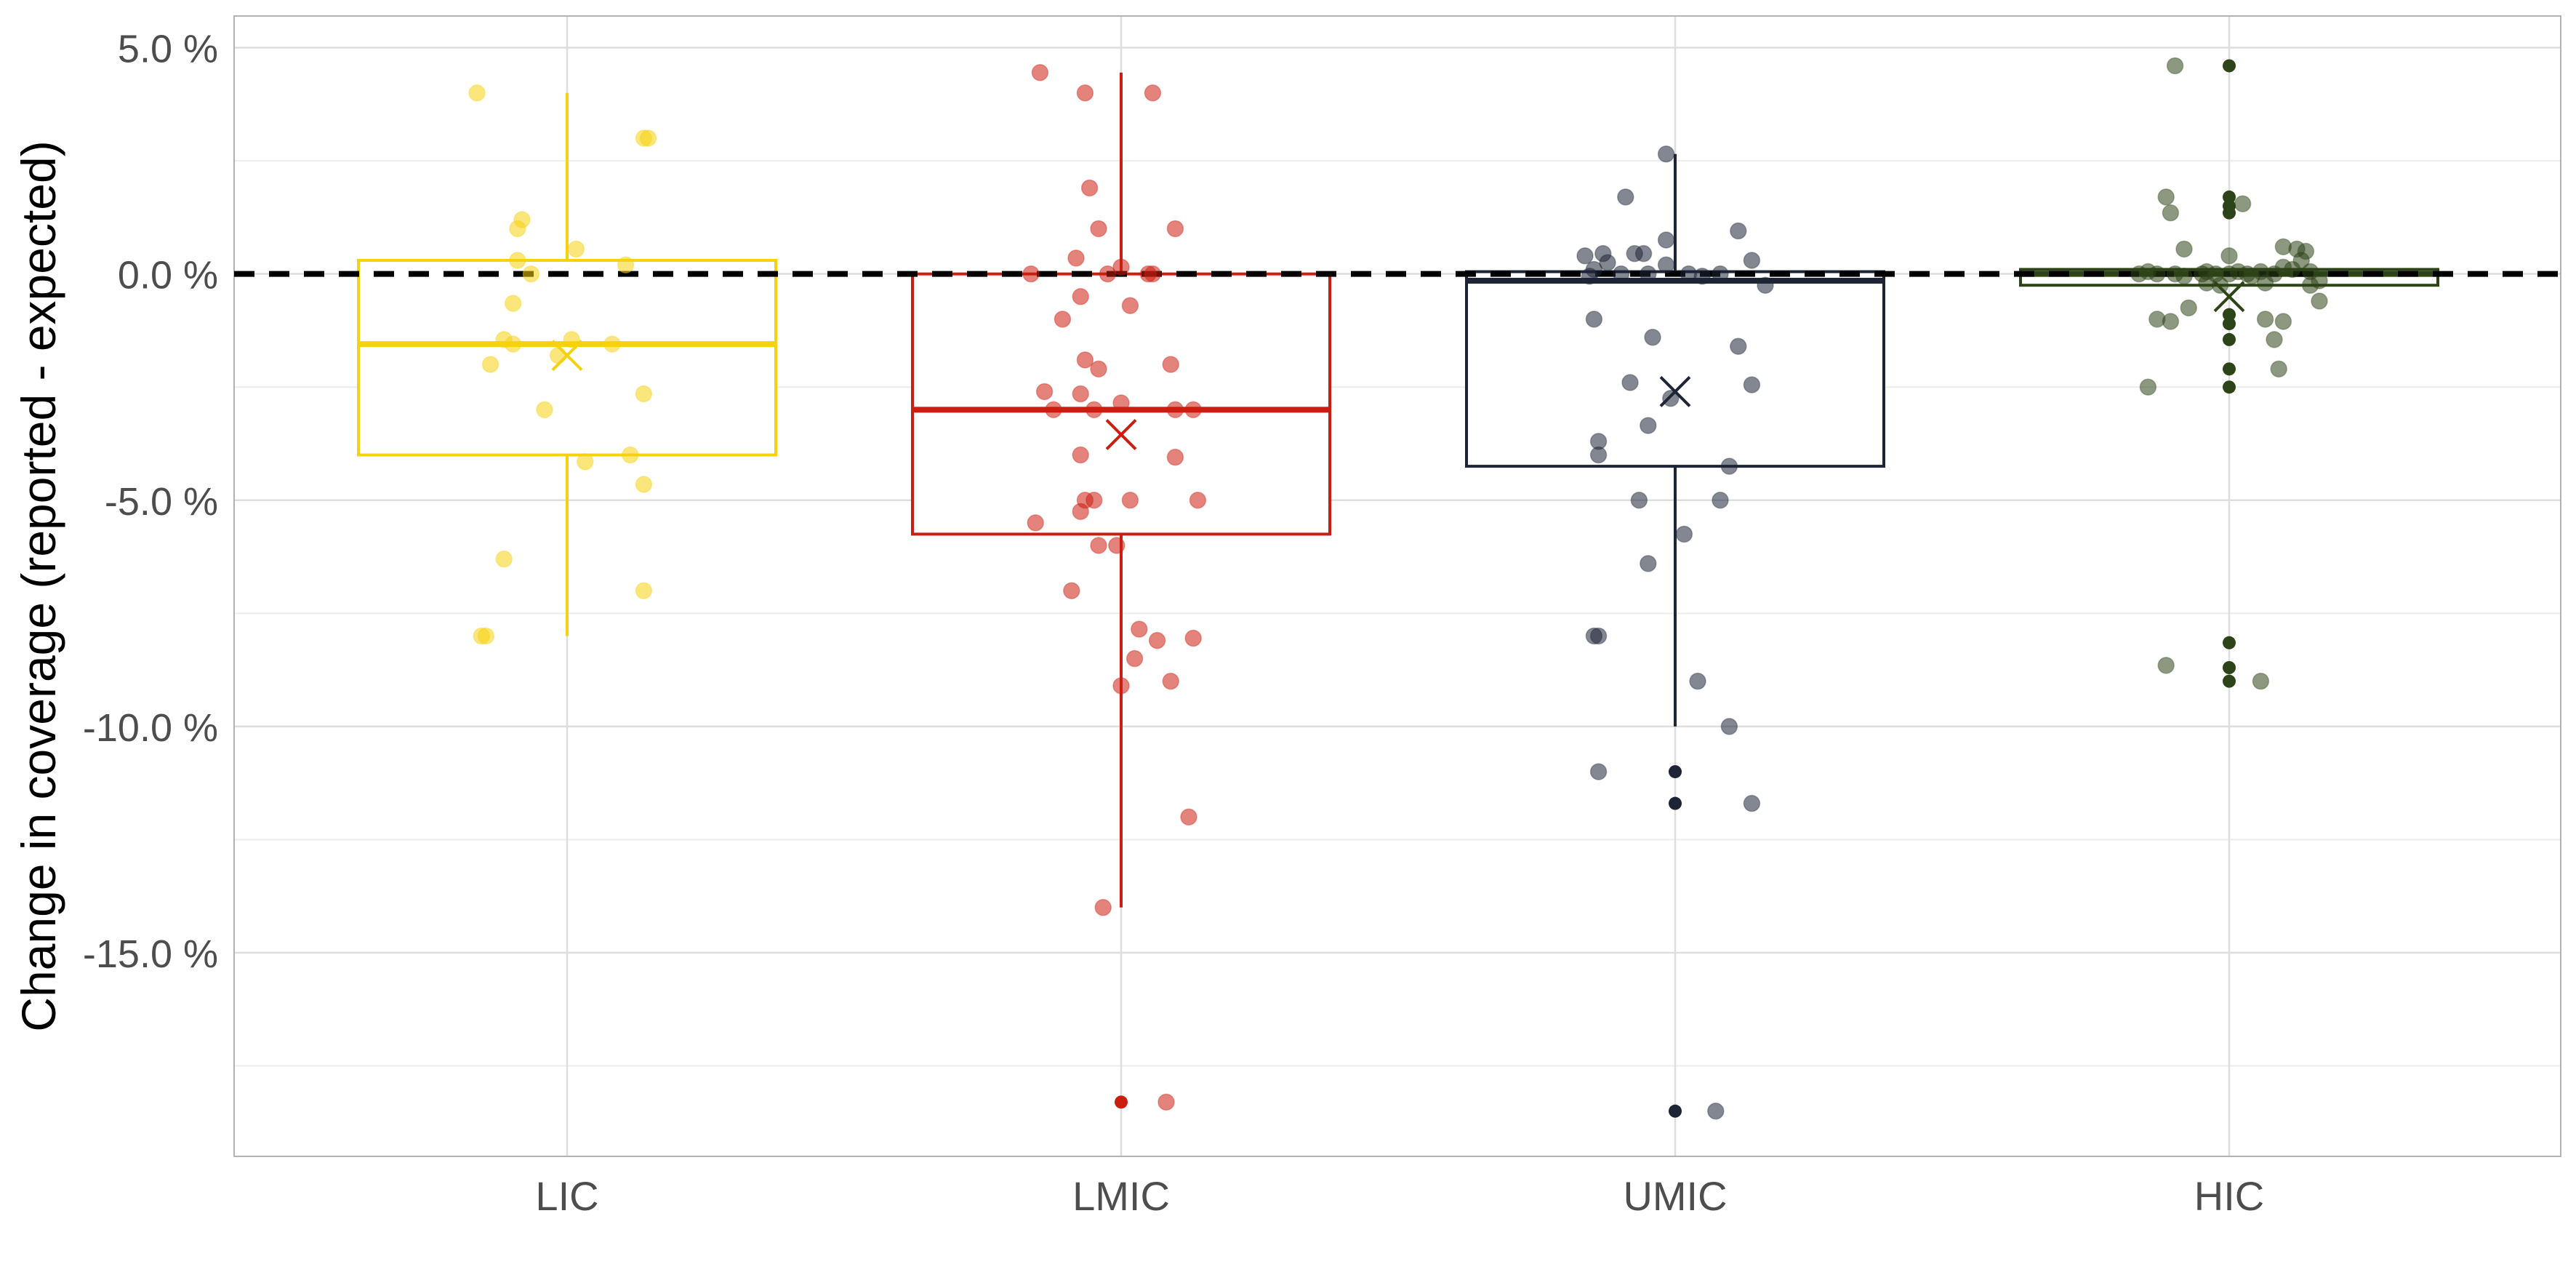 The height and width of the screenshot is (1288, 2576). Describe the element at coordinates (1675, 369) in the screenshot. I see `iqr-box` at that location.